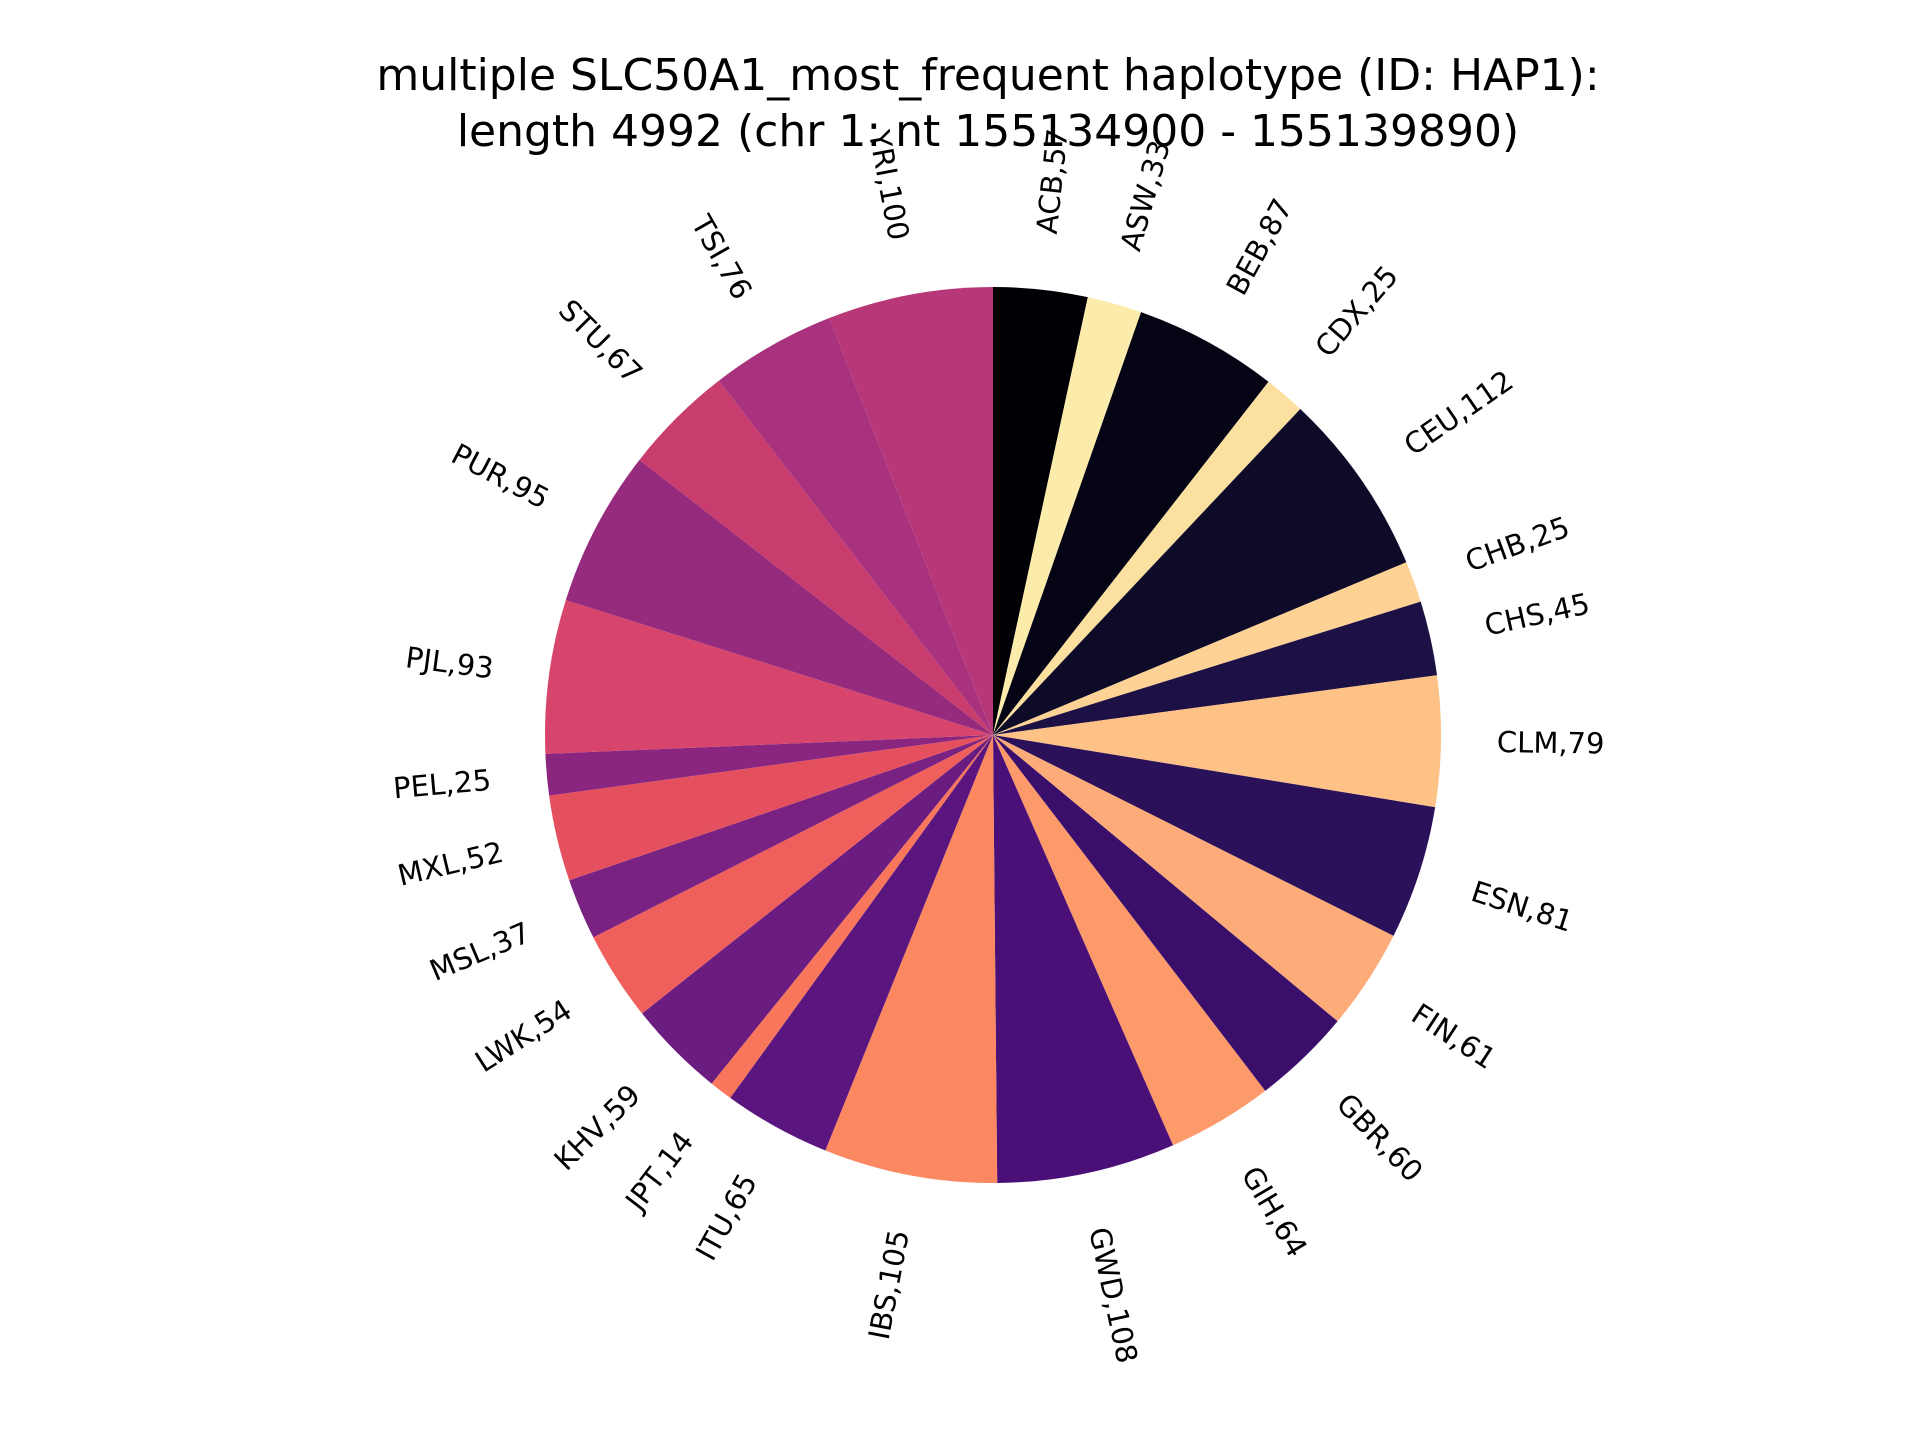 The width and height of the screenshot is (1920, 1440). What do you see at coordinates (1040, 511) in the screenshot?
I see `pie-slice-acb` at bounding box center [1040, 511].